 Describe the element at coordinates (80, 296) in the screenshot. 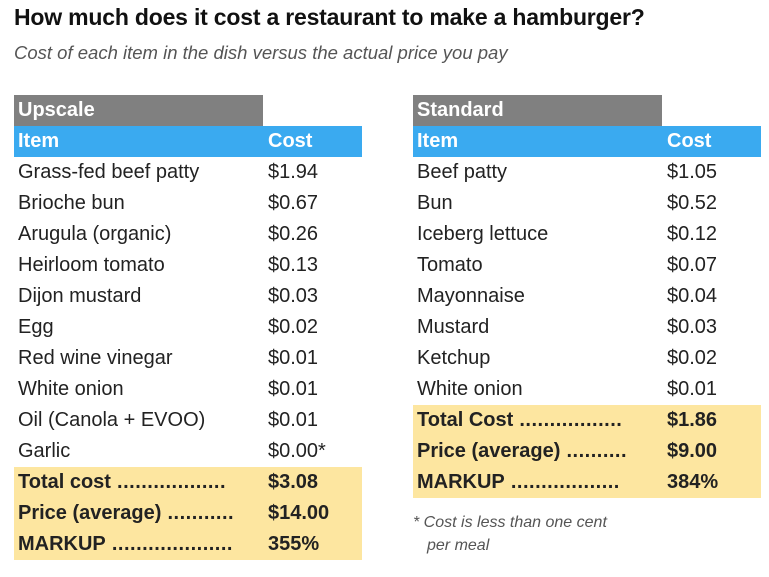

I see `item-name-cell: Dijon mustard` at that location.